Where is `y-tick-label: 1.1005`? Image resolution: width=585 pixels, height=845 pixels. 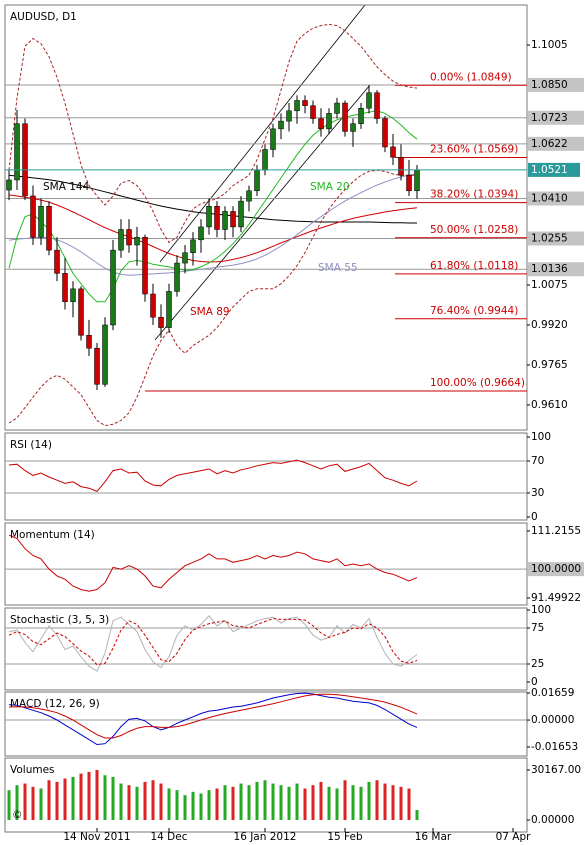 y-tick-label: 1.1005 is located at coordinates (549, 45).